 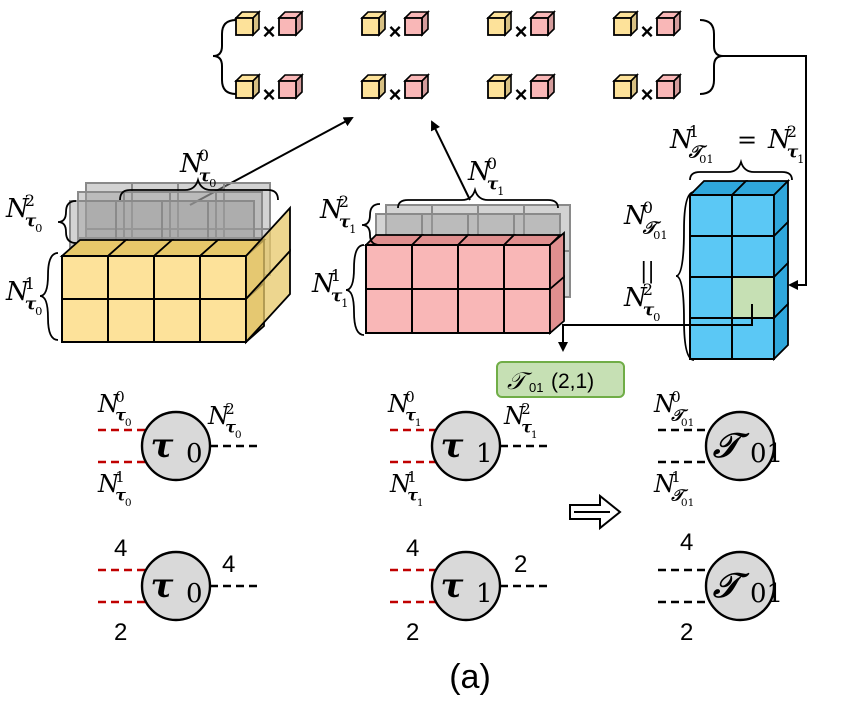 I want to click on t01-dim-node: 𝒯 01, so click(x=743, y=586).